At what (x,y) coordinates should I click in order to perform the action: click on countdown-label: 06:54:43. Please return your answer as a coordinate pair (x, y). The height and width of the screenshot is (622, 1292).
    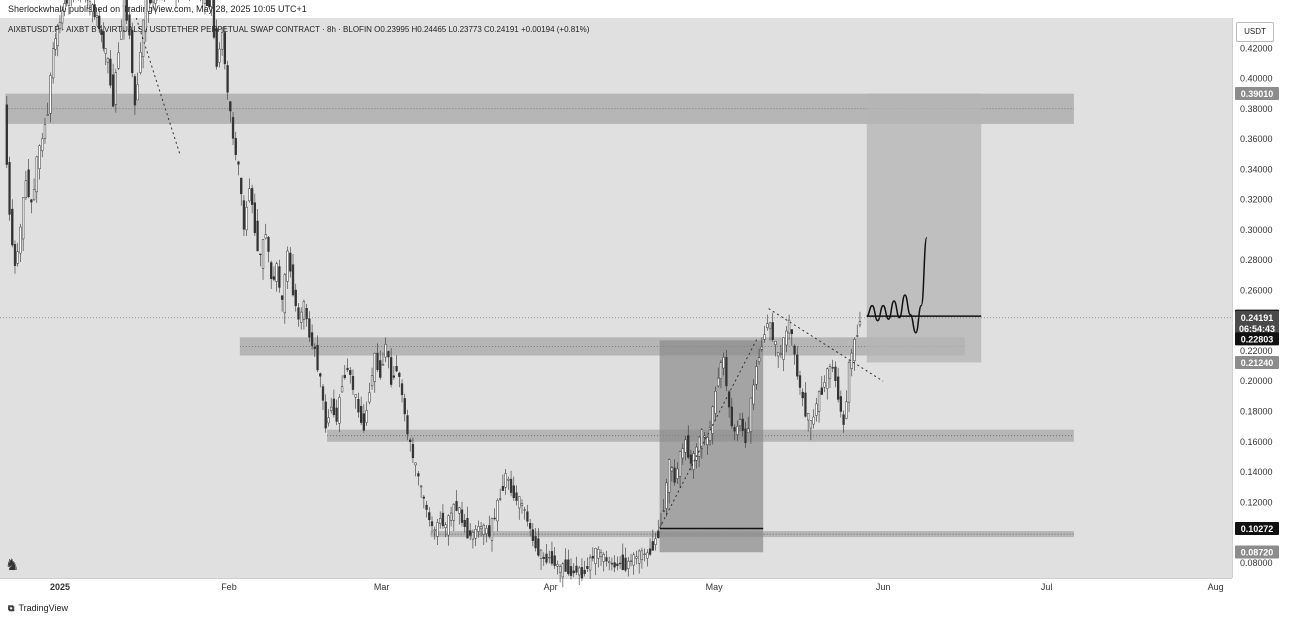
    Looking at the image, I should click on (1257, 329).